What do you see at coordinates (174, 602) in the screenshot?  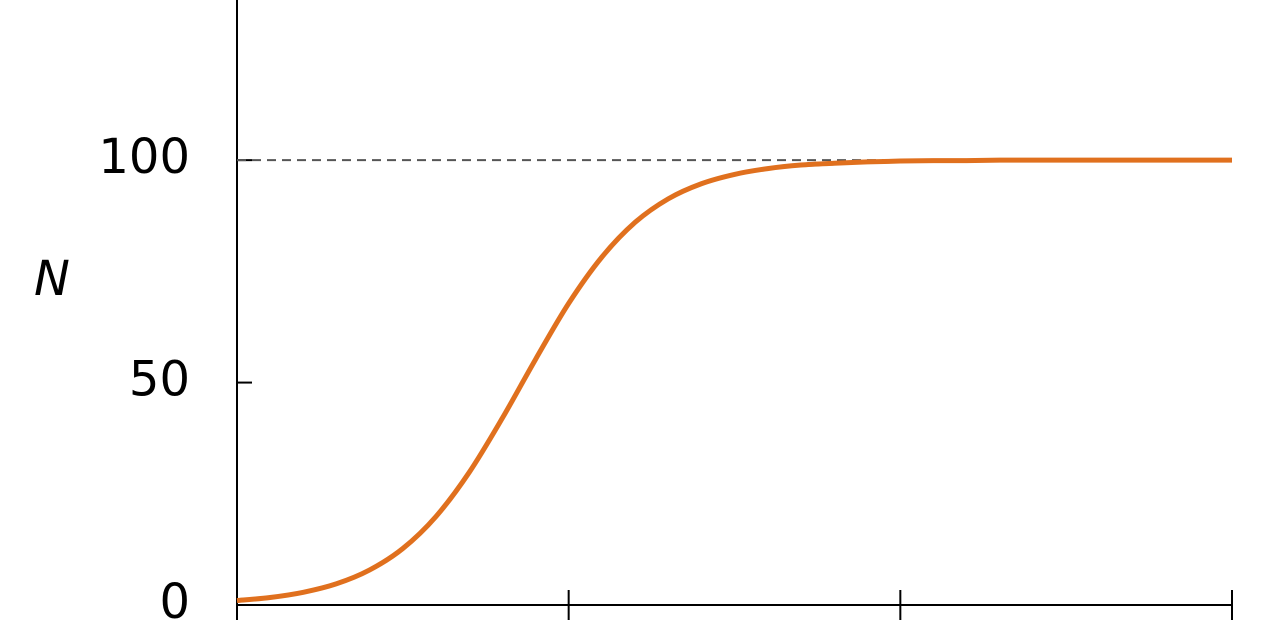 I see `y-tick-label: 0` at bounding box center [174, 602].